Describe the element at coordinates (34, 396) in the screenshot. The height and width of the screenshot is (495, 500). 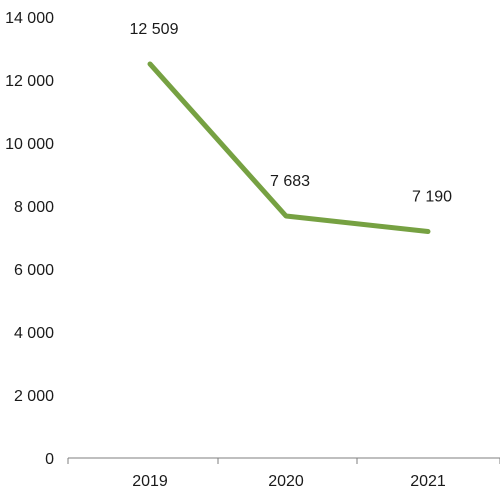
I see `y-tick-label: 2 000` at that location.